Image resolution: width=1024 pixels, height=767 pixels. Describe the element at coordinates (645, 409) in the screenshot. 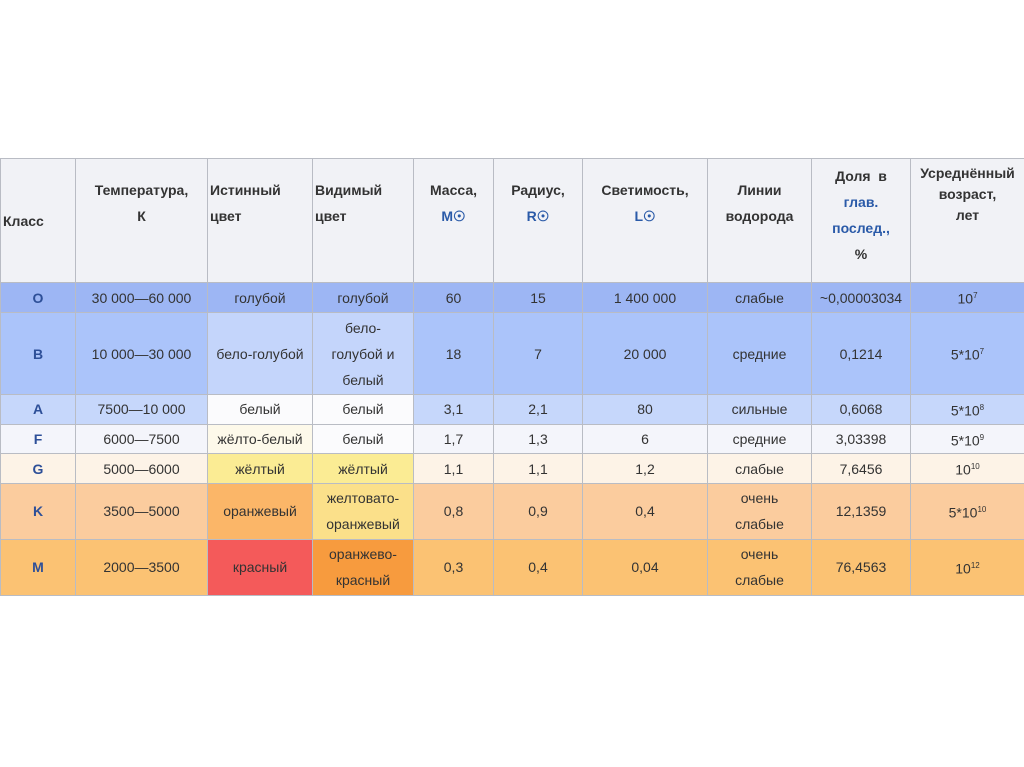

I see `cell-luminosity: 80` at that location.